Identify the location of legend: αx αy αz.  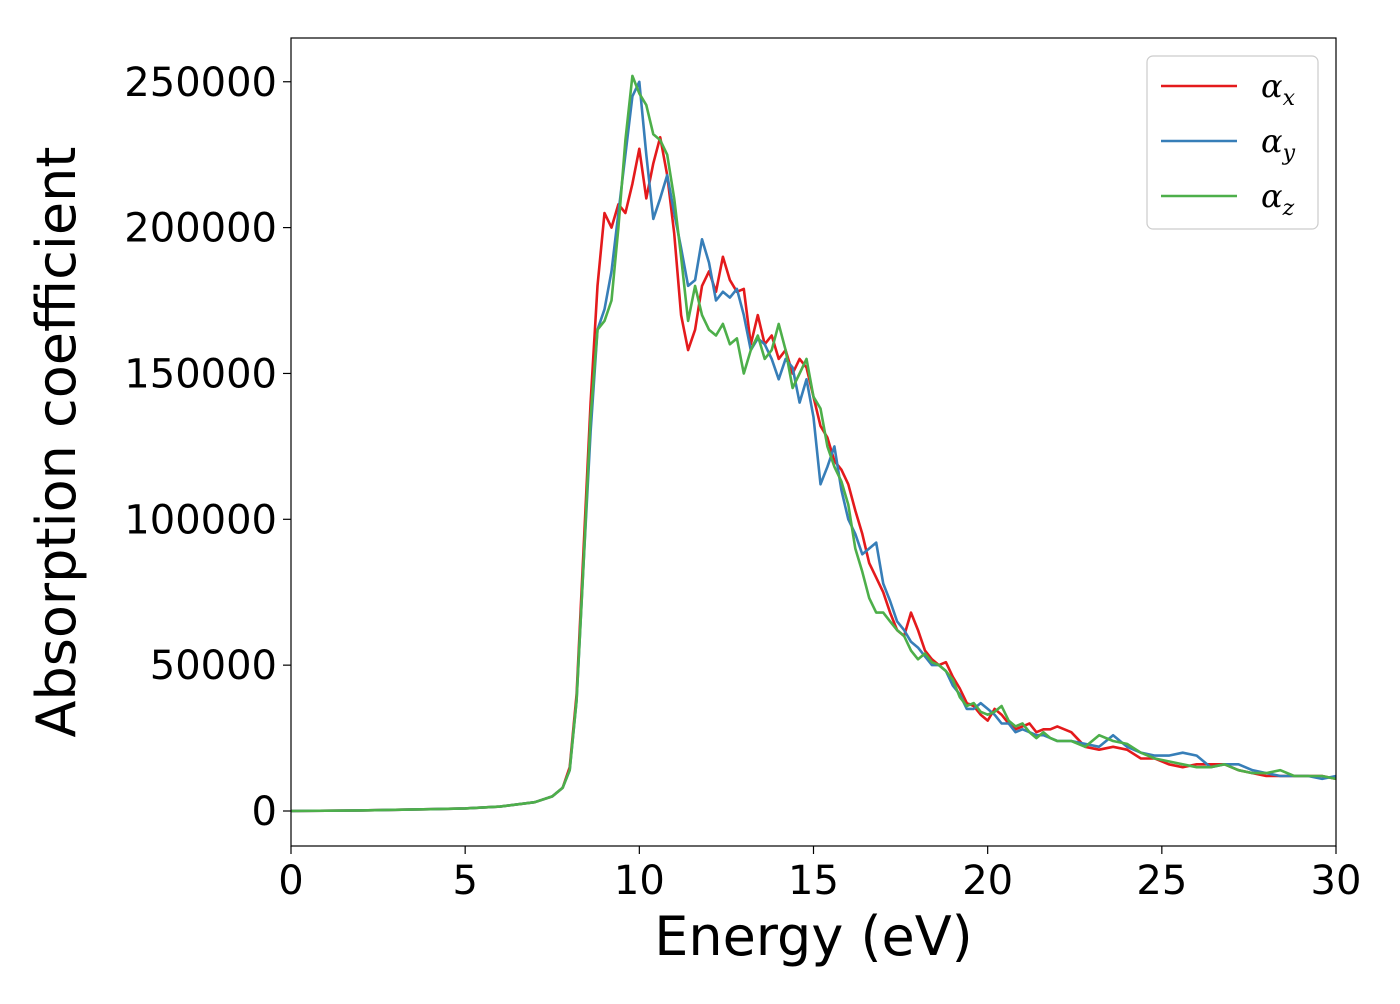
(1232, 142).